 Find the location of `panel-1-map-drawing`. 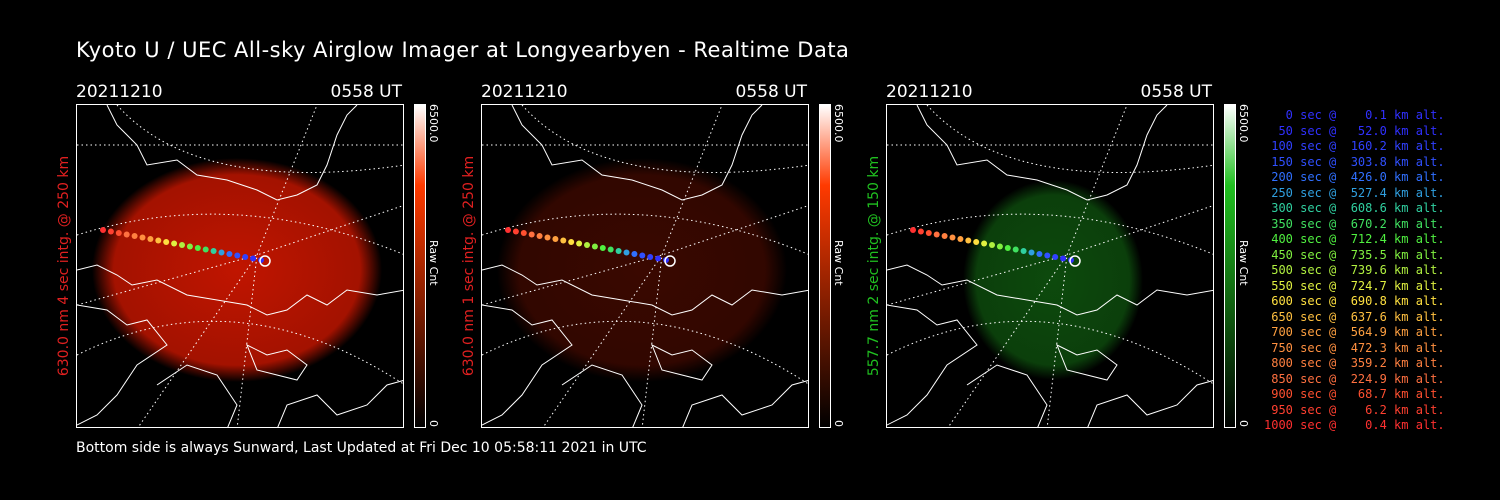

panel-1-map-drawing is located at coordinates (240, 266).